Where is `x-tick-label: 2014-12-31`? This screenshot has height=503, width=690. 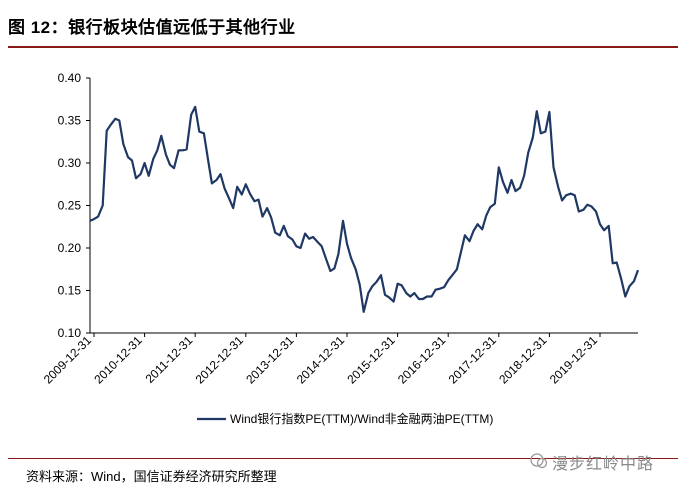
x-tick-label: 2014-12-31 is located at coordinates (321, 360).